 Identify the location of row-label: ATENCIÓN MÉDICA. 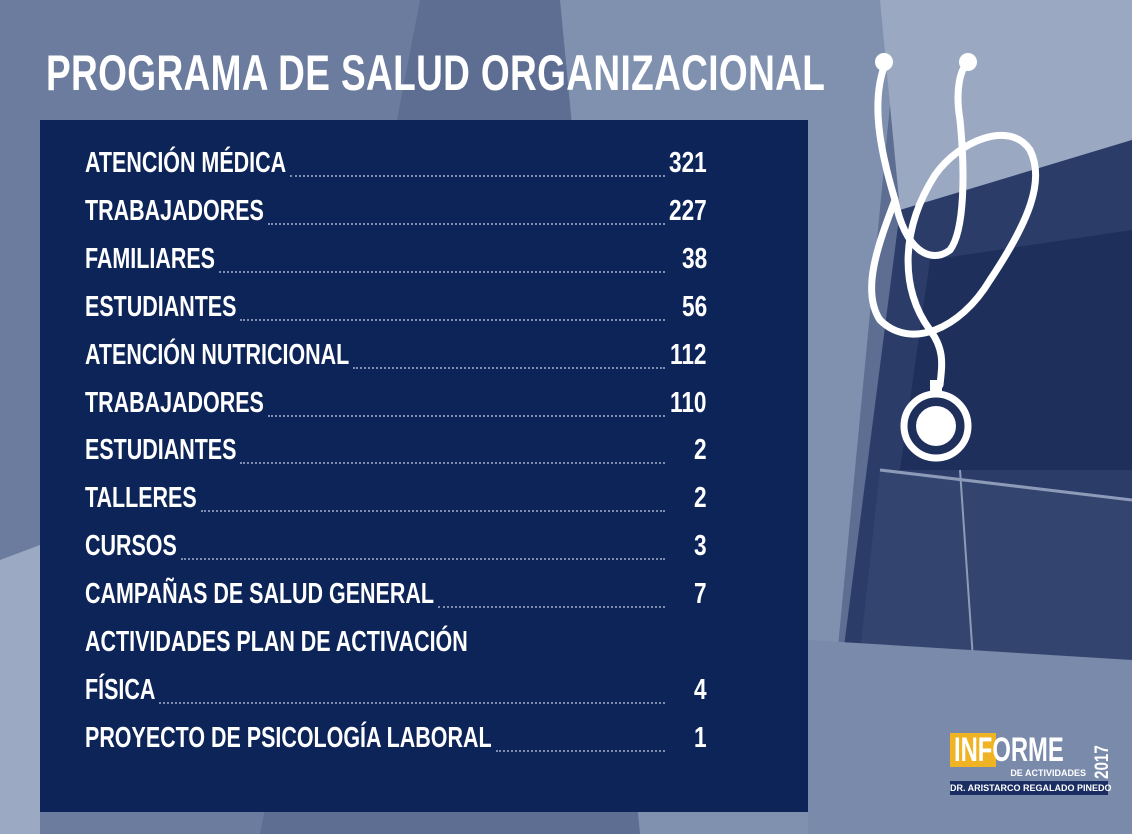
(186, 163).